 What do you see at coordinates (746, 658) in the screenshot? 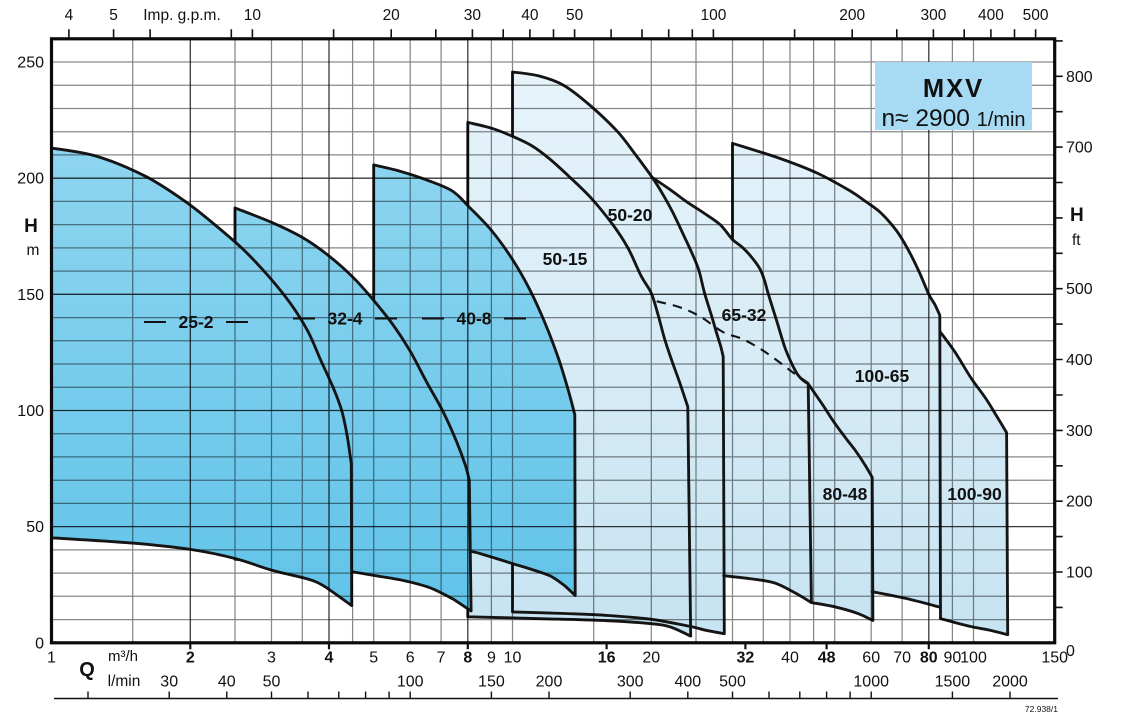
I see `svg-text: 32` at bounding box center [746, 658].